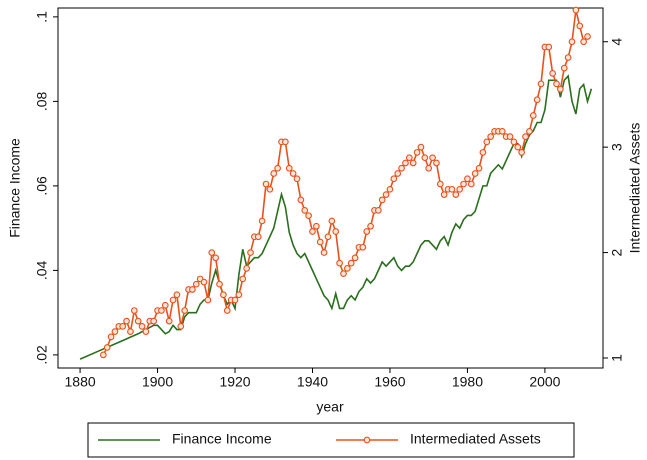 The image size is (647, 460). I want to click on y-tick-label: .04, so click(42, 270).